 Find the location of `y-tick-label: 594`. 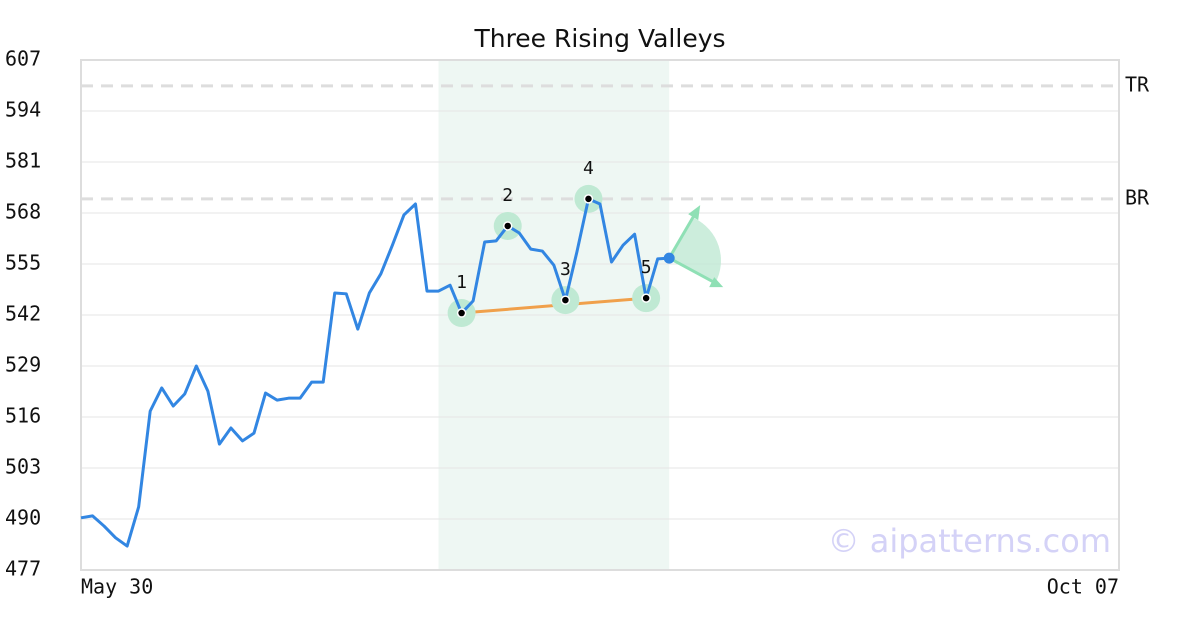

y-tick-label: 594 is located at coordinates (23, 110).